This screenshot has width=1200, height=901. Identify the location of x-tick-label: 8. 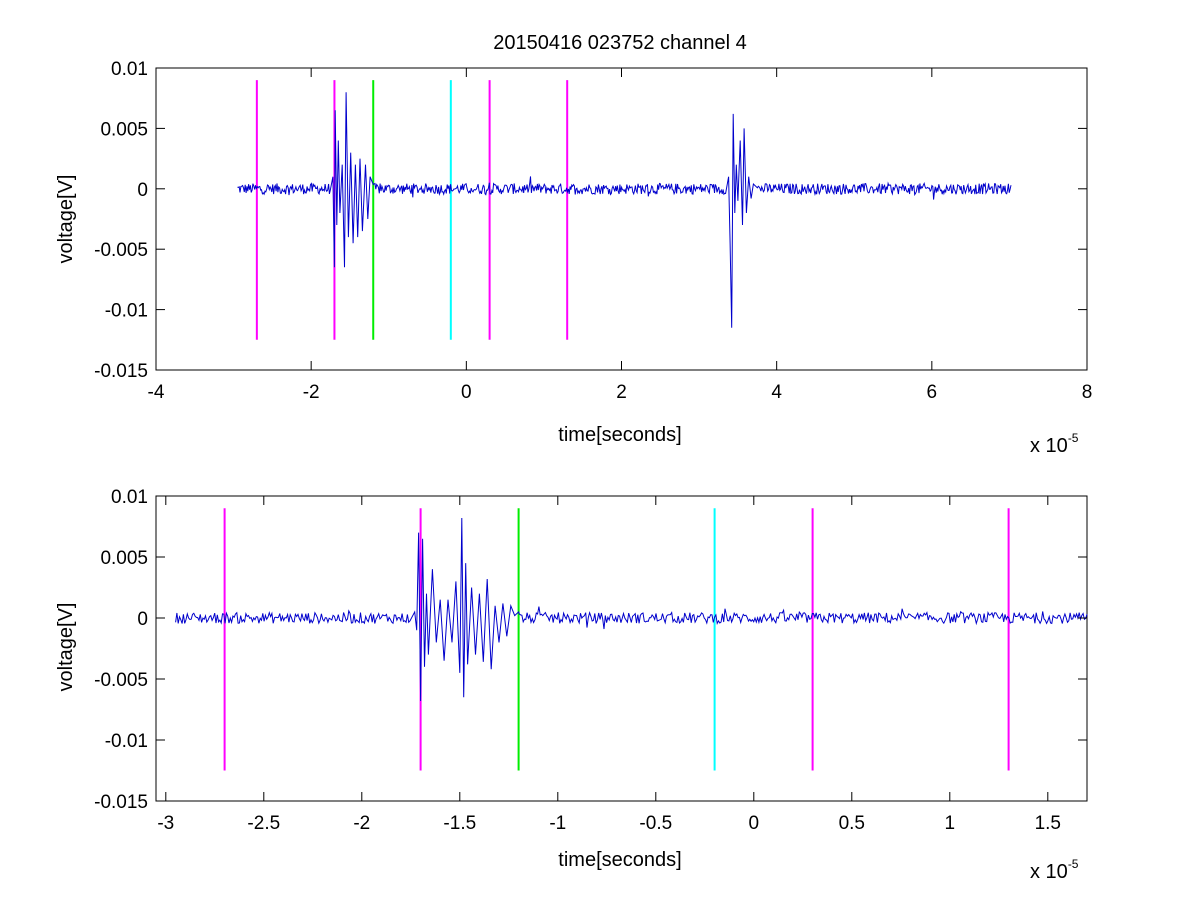
(1087, 392).